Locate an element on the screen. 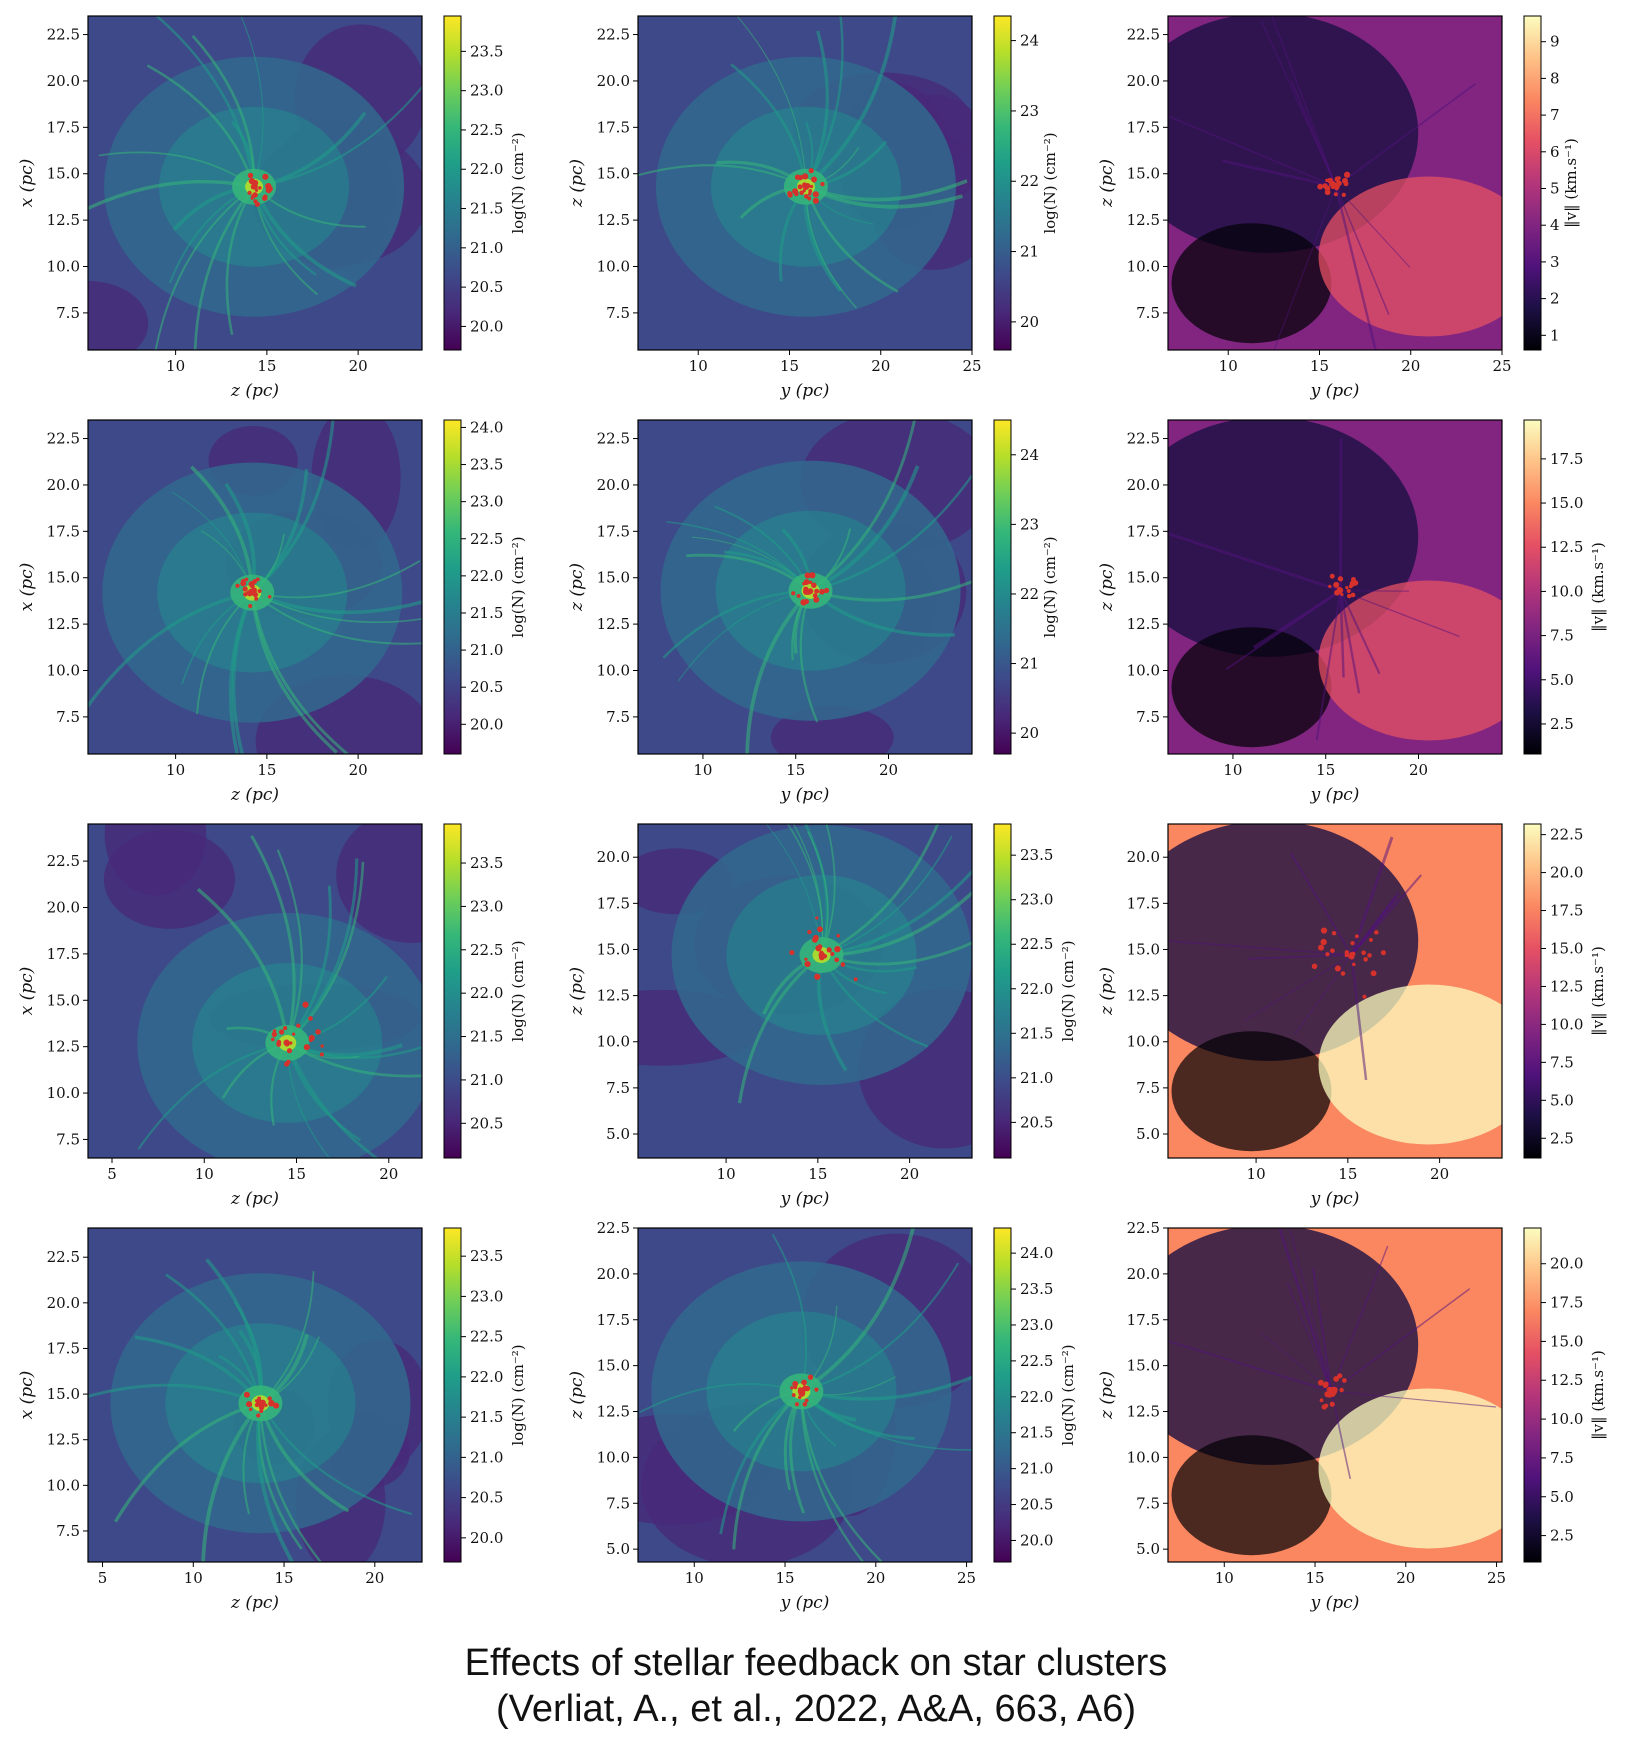 Image resolution: width=1632 pixels, height=1757 pixels. y-axis-label: x (pc) is located at coordinates (27, 991).